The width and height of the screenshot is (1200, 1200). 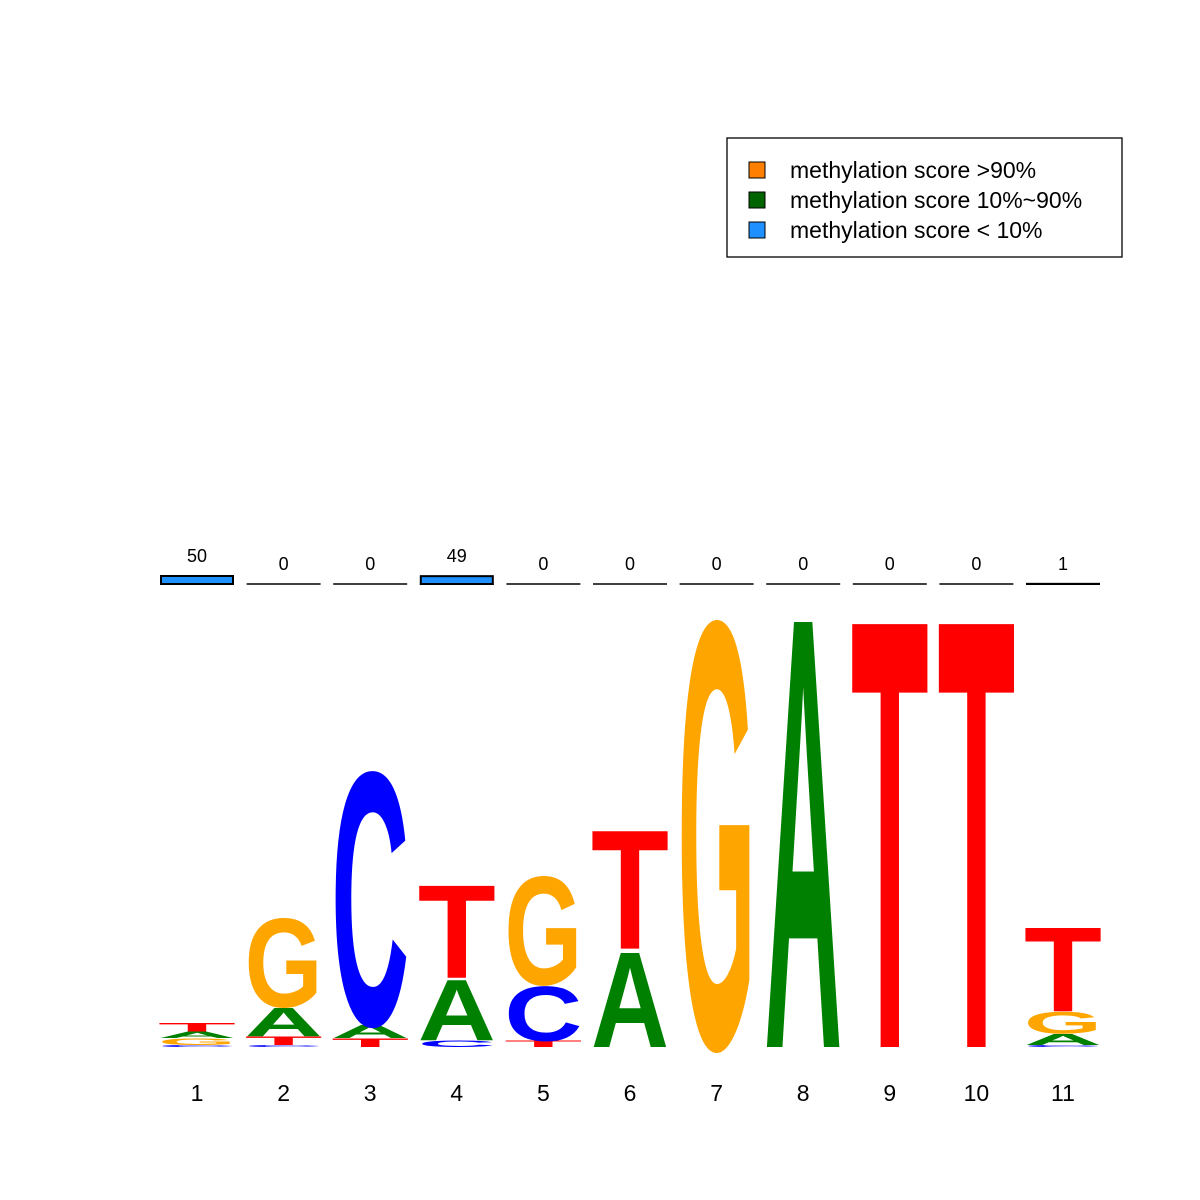 I want to click on legend-label: methylation score < 10%, so click(x=916, y=230).